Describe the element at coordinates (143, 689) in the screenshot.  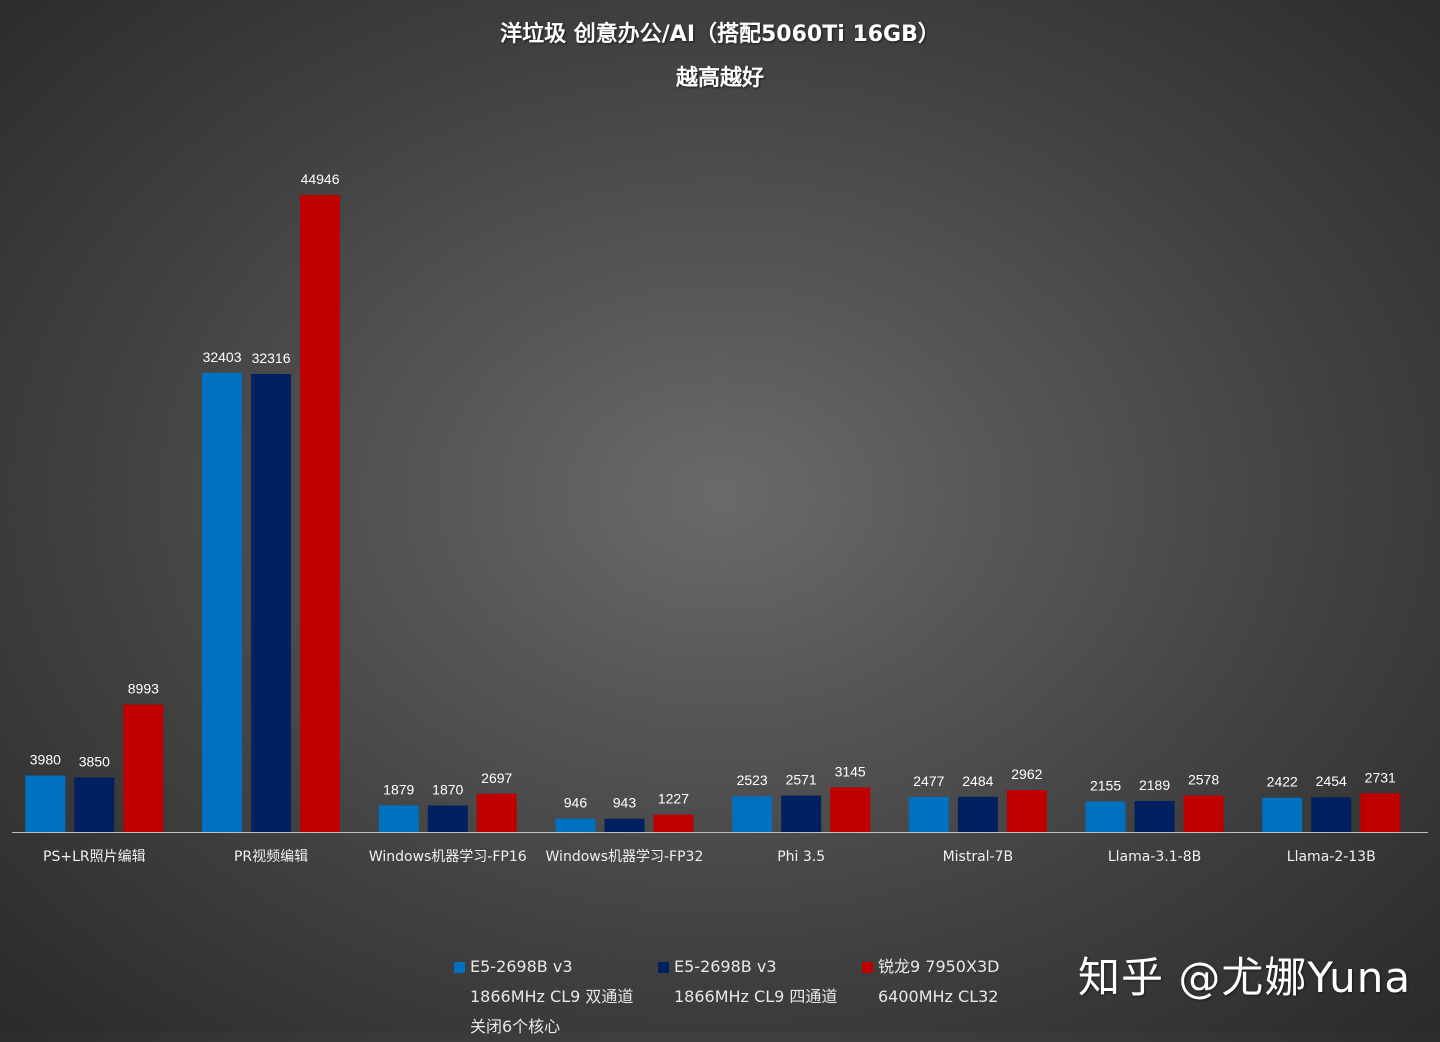
I see `data-label: 8993` at that location.